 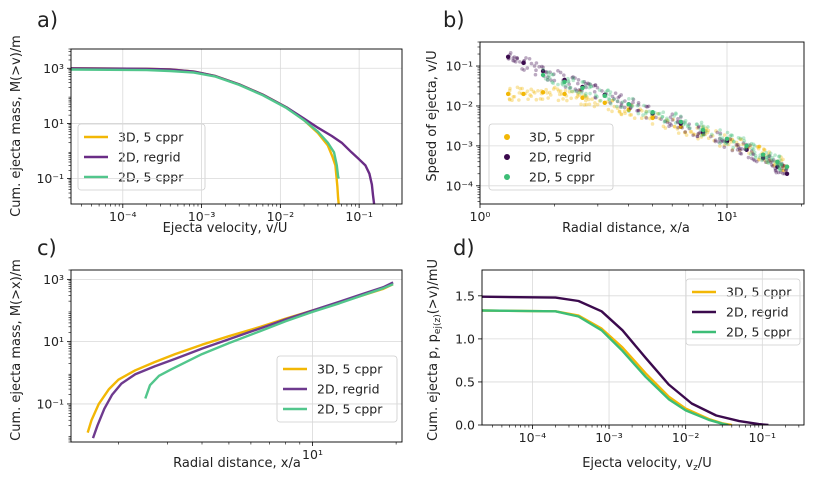 I want to click on xlabel-b: Radial distance, x/a, so click(x=626, y=228).